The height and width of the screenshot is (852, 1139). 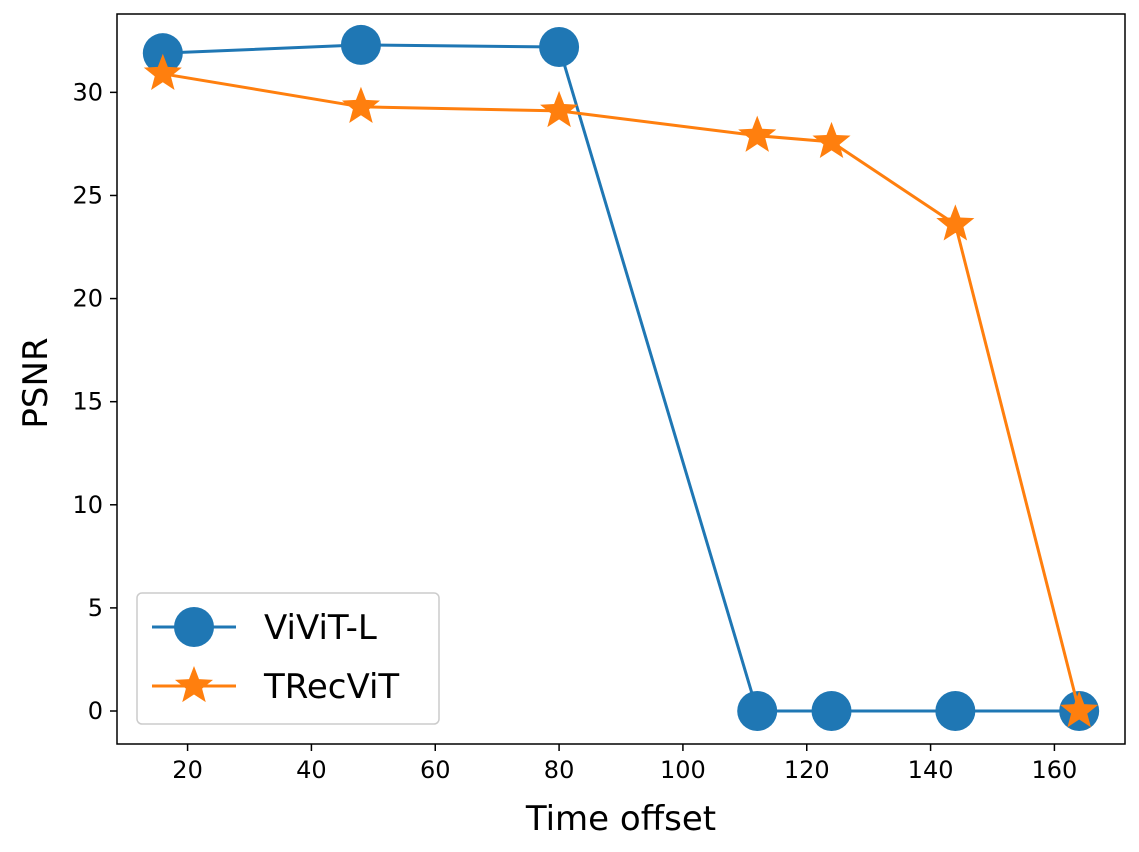 What do you see at coordinates (87, 195) in the screenshot?
I see `y-tick-label: 25` at bounding box center [87, 195].